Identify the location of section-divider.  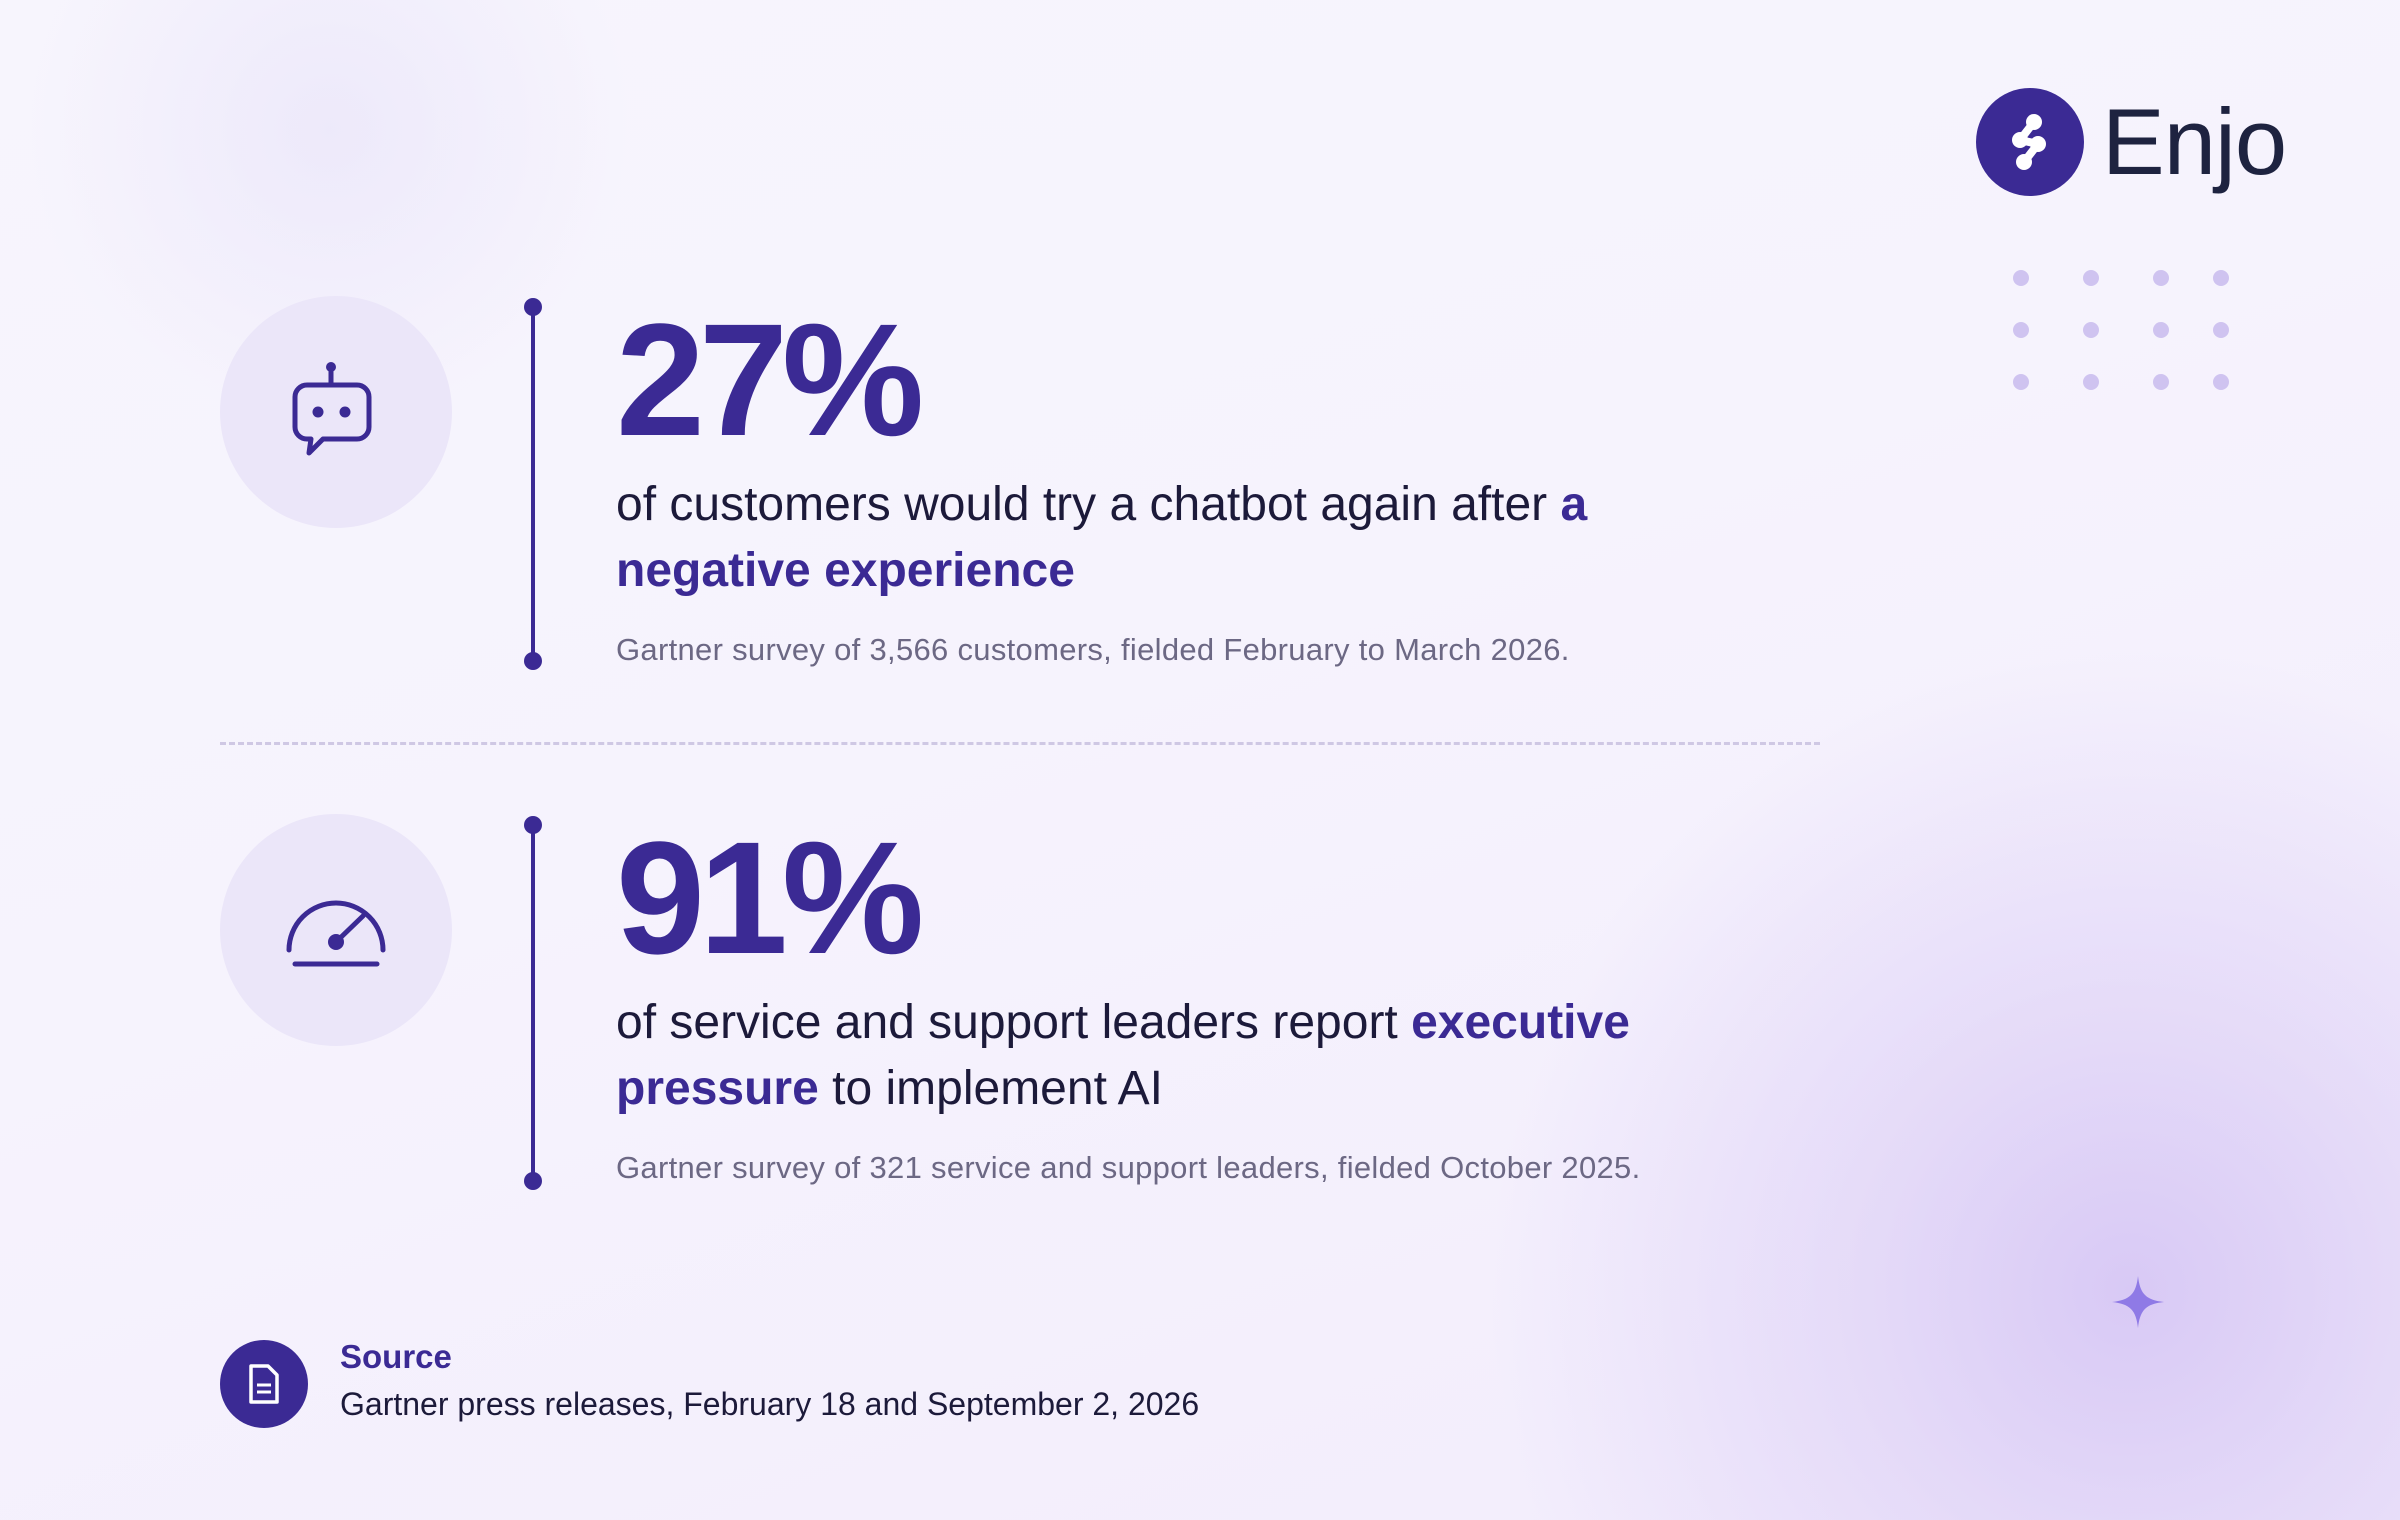
(1020, 743).